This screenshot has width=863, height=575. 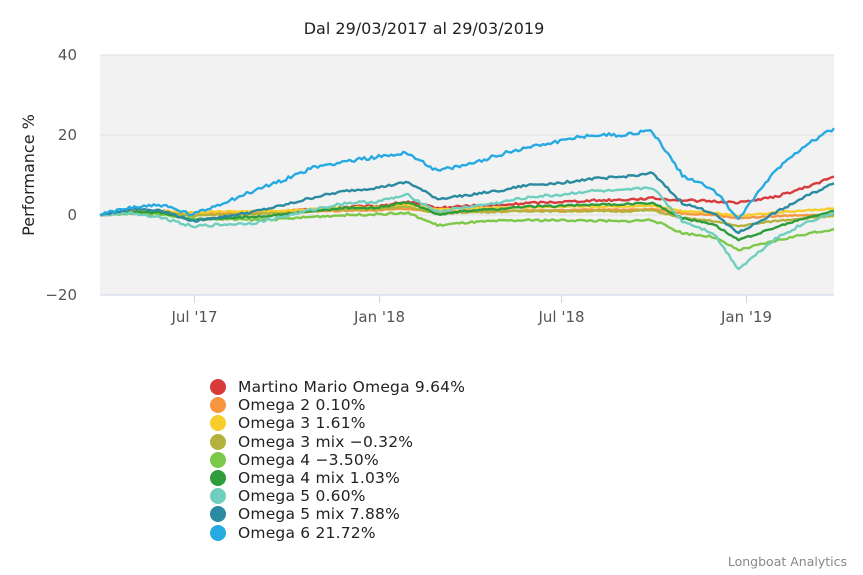 I want to click on legend-item: Omega 2 0.10%, so click(x=337, y=405).